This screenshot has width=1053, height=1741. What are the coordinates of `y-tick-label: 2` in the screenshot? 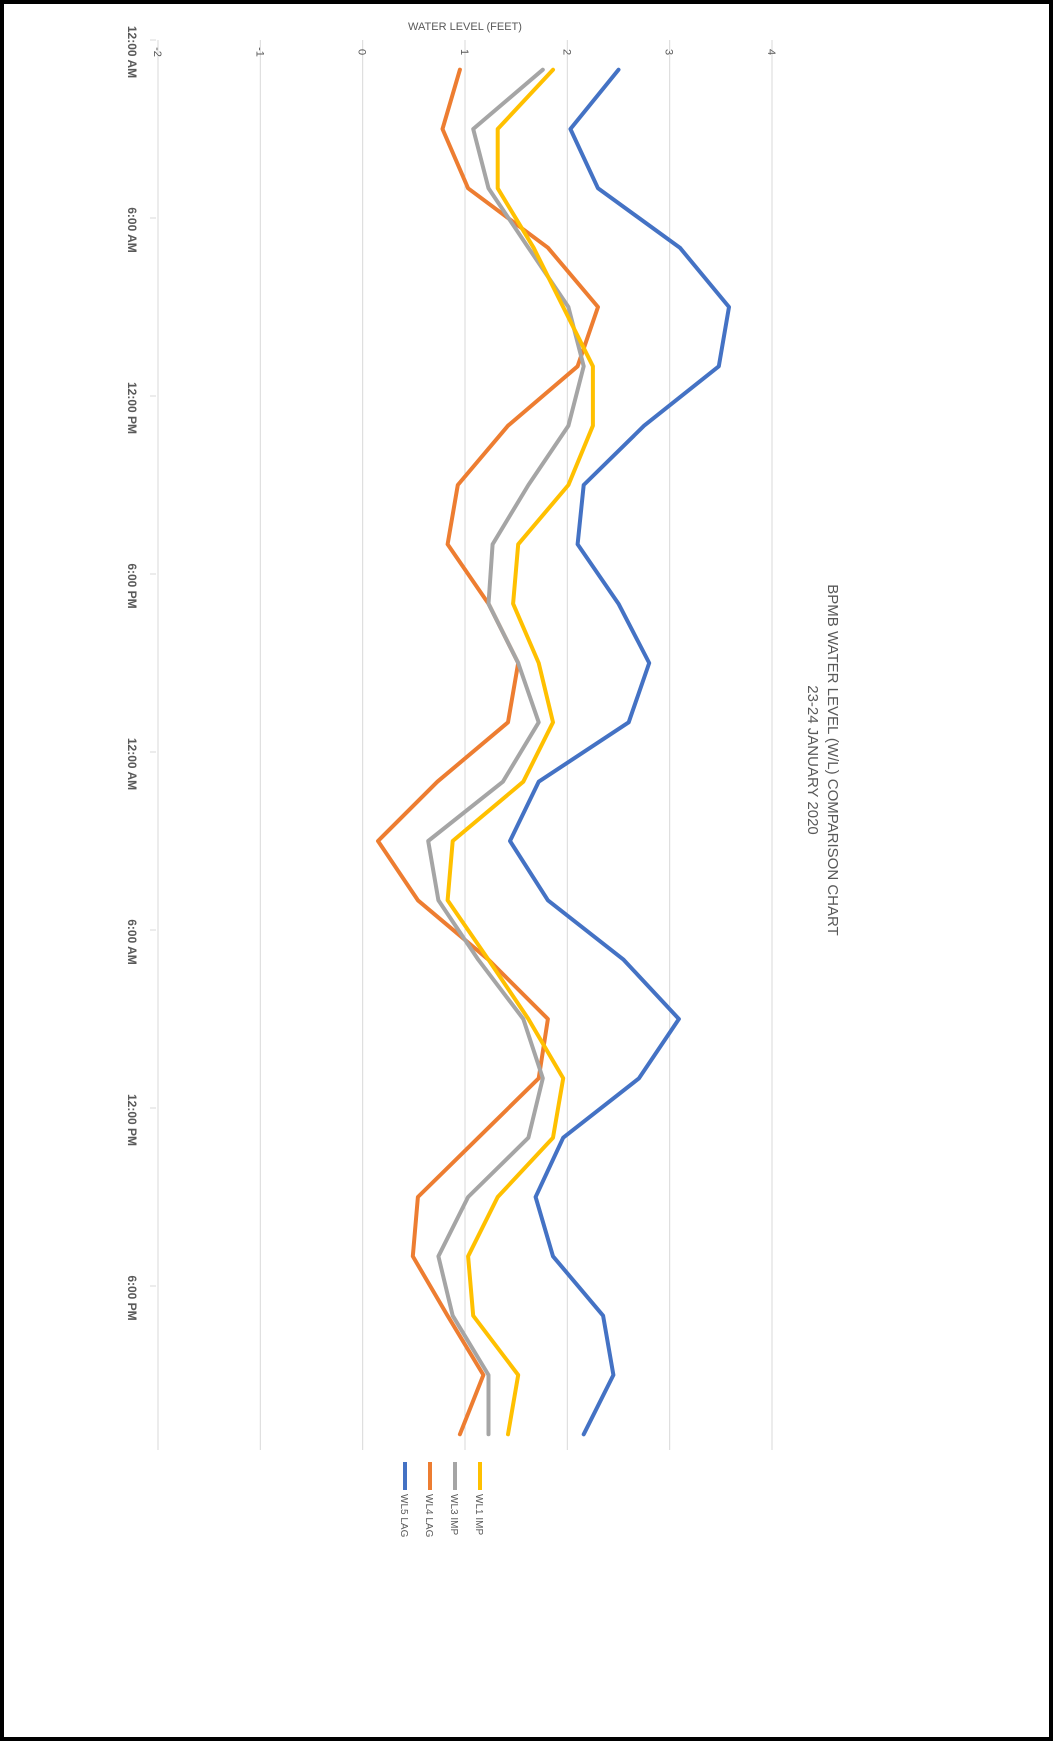 It's located at (566, 52).